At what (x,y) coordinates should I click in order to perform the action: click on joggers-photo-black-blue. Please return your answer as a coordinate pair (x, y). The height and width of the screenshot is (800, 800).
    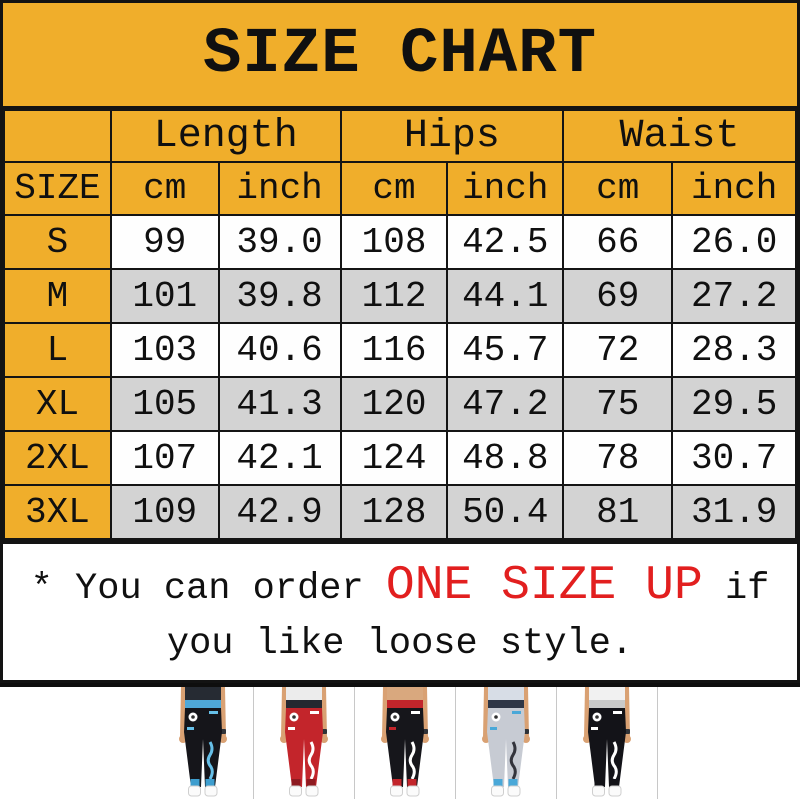
    Looking at the image, I should click on (203, 742).